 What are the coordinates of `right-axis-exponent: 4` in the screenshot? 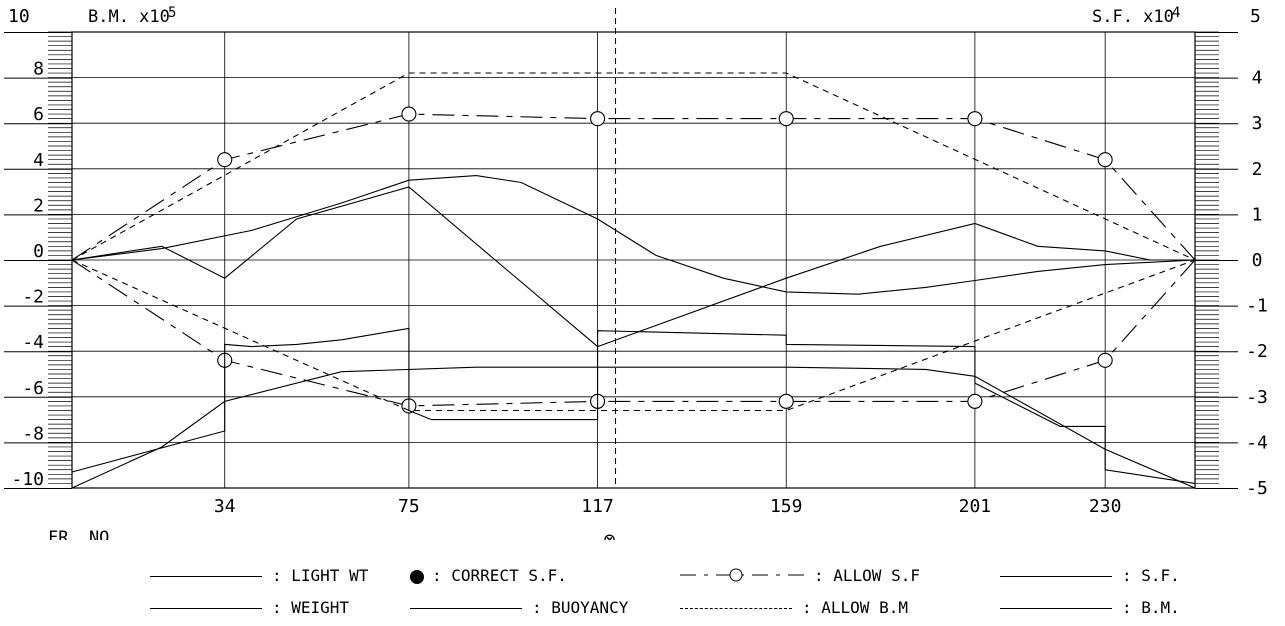 It's located at (1176, 13).